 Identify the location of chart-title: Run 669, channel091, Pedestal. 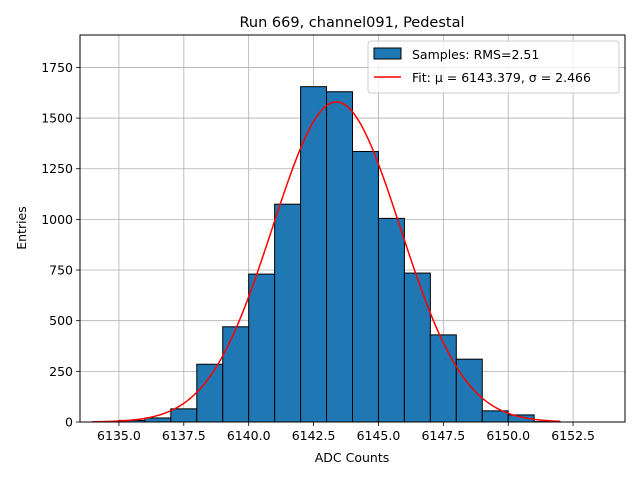
(351, 23).